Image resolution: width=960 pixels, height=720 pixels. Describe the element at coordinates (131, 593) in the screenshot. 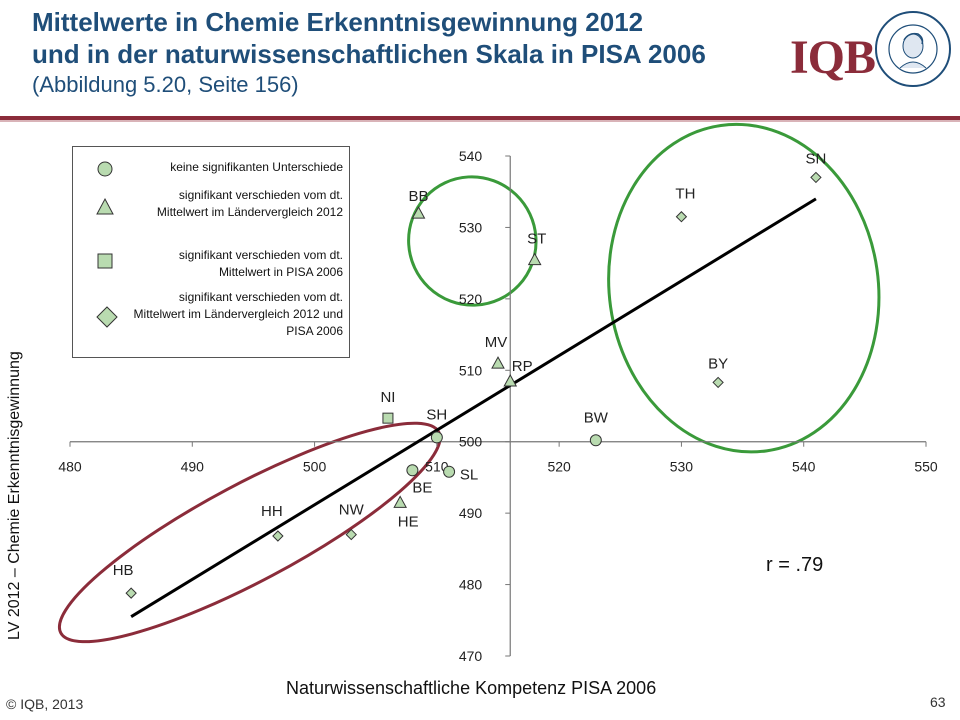

I see `data-point-hb` at that location.